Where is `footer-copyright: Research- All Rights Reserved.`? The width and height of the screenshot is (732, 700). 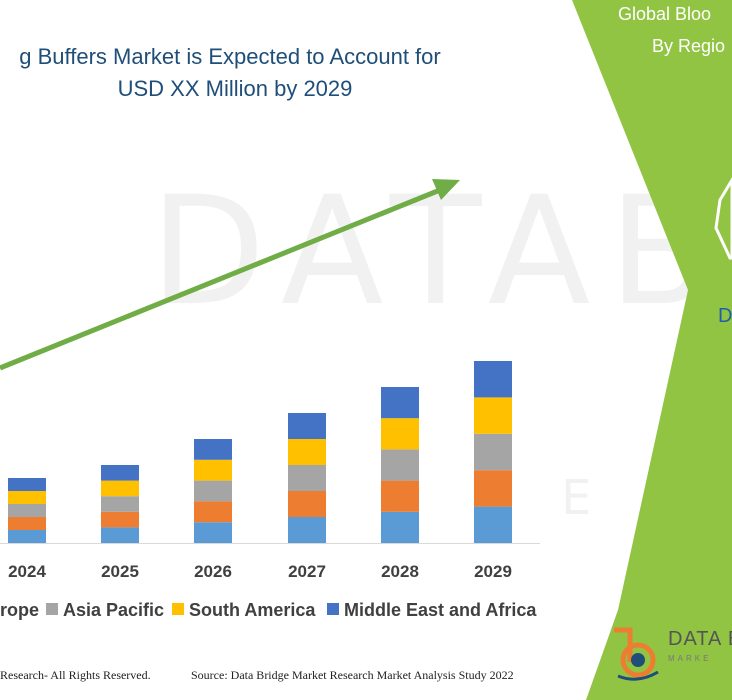 footer-copyright: Research- All Rights Reserved. is located at coordinates (75, 675).